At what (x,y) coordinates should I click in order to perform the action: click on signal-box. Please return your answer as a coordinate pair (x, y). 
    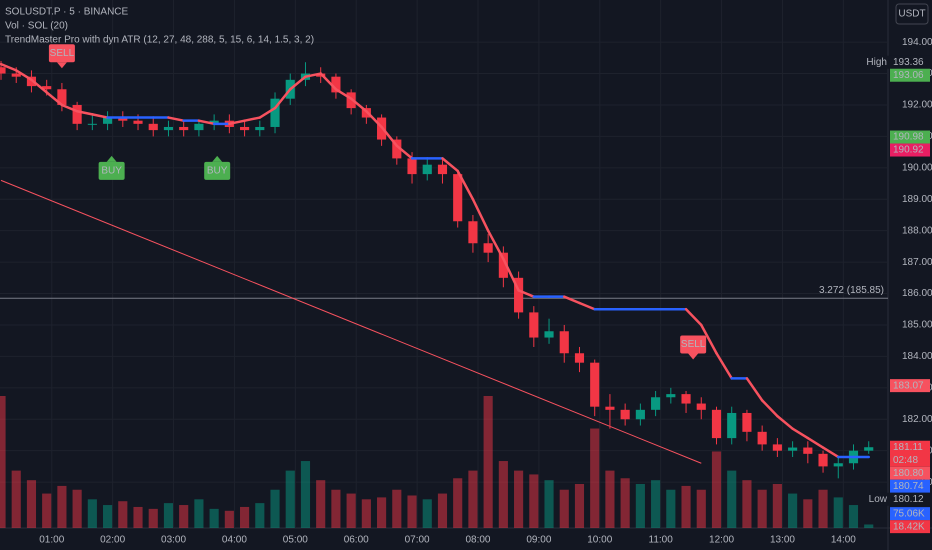
    Looking at the image, I should click on (111, 170).